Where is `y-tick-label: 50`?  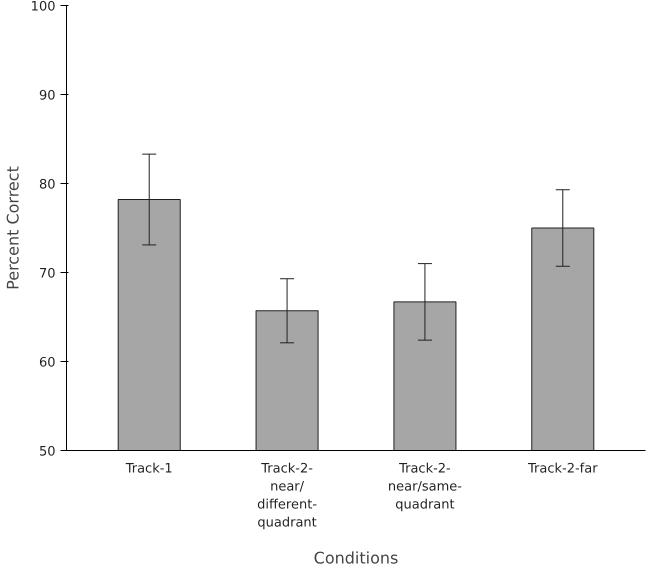 y-tick-label: 50 is located at coordinates (47, 452).